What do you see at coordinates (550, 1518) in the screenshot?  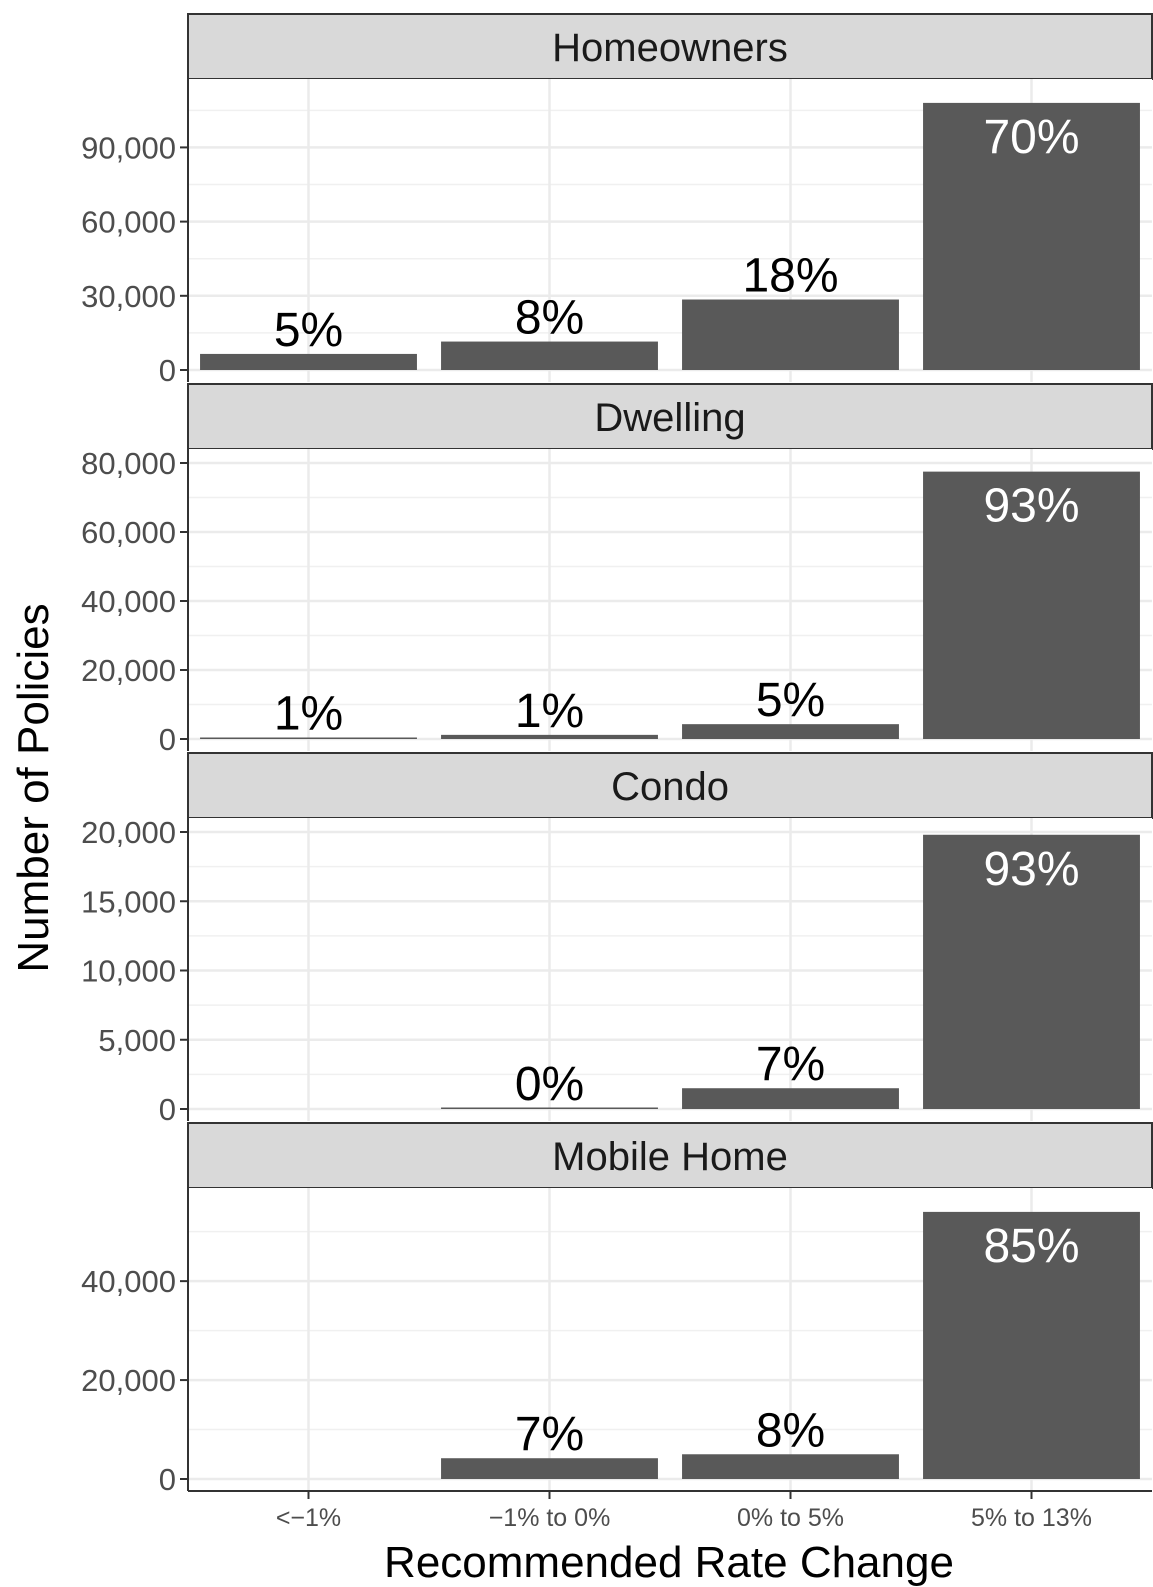 I see `x-tick-label: −1% to 0%` at bounding box center [550, 1518].